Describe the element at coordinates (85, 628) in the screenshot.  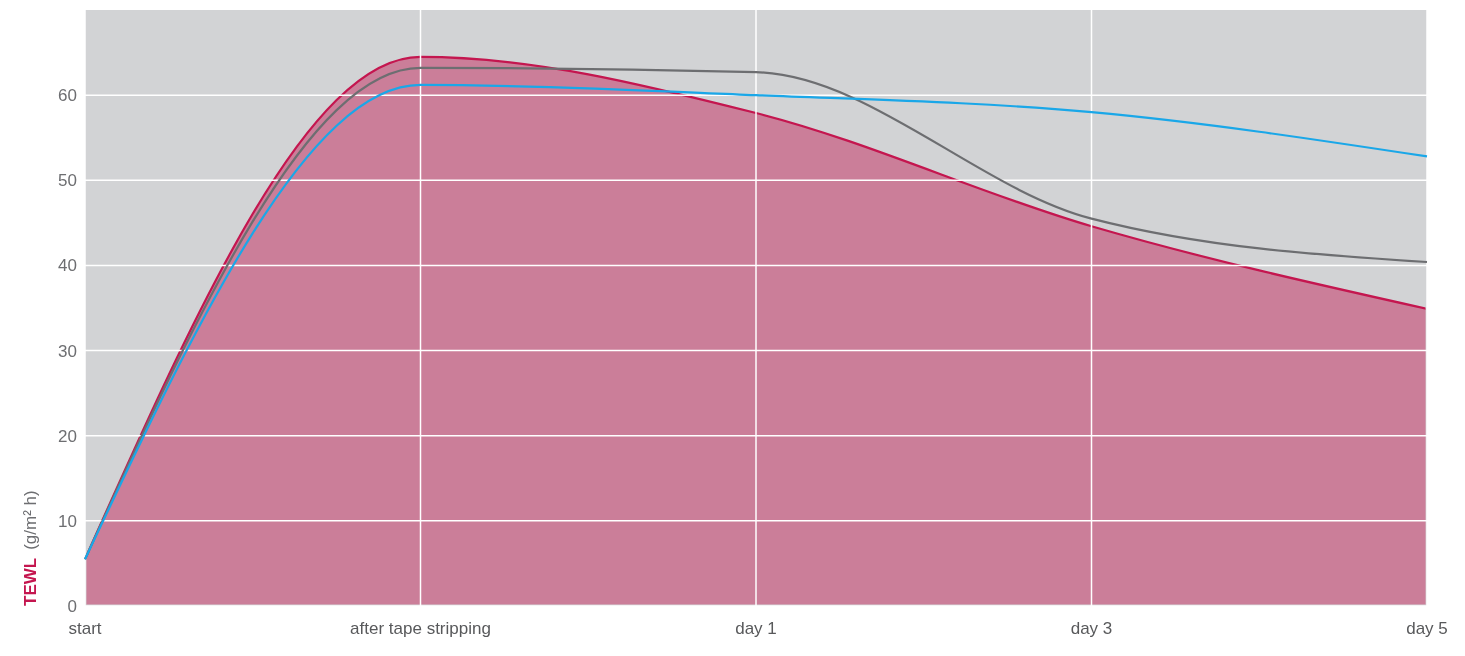
I see `x-tick-label: start` at that location.